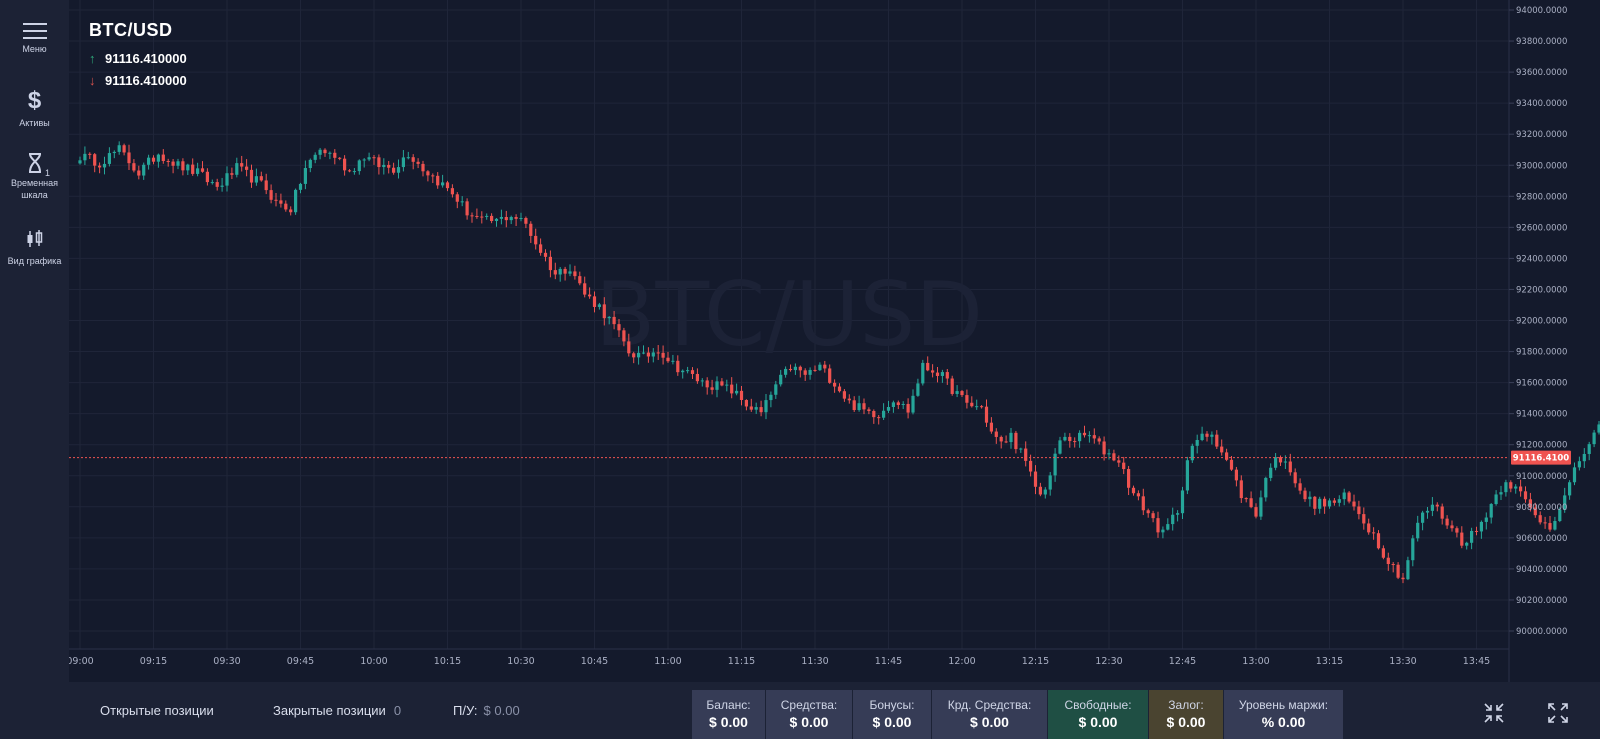  What do you see at coordinates (373, 661) in the screenshot?
I see `x-tick-label: 10:00` at bounding box center [373, 661].